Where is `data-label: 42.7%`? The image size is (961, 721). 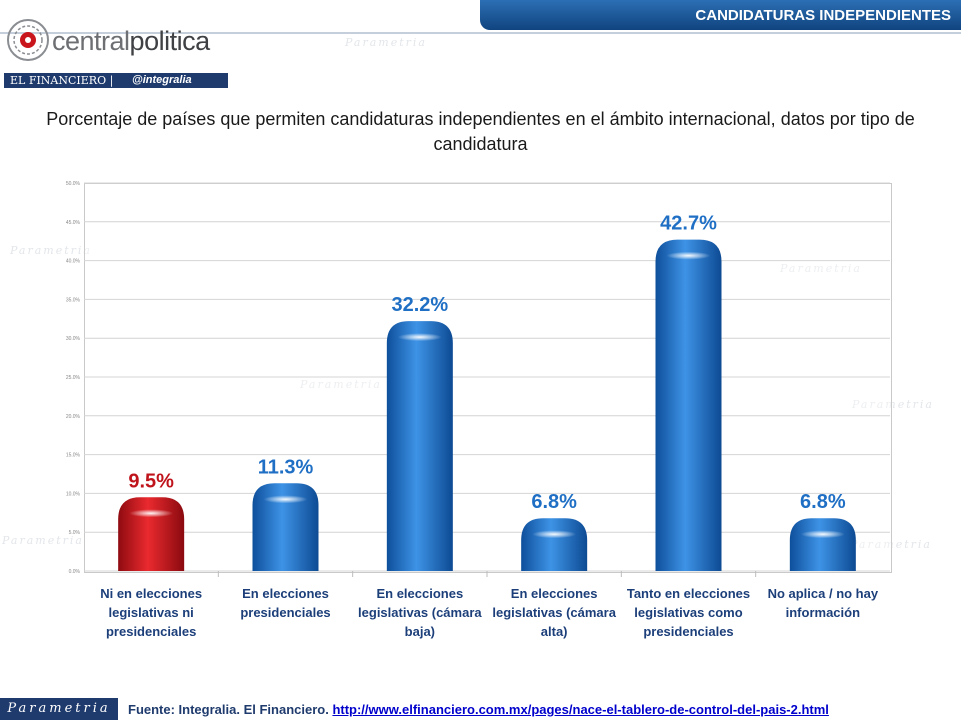 data-label: 42.7% is located at coordinates (688, 224).